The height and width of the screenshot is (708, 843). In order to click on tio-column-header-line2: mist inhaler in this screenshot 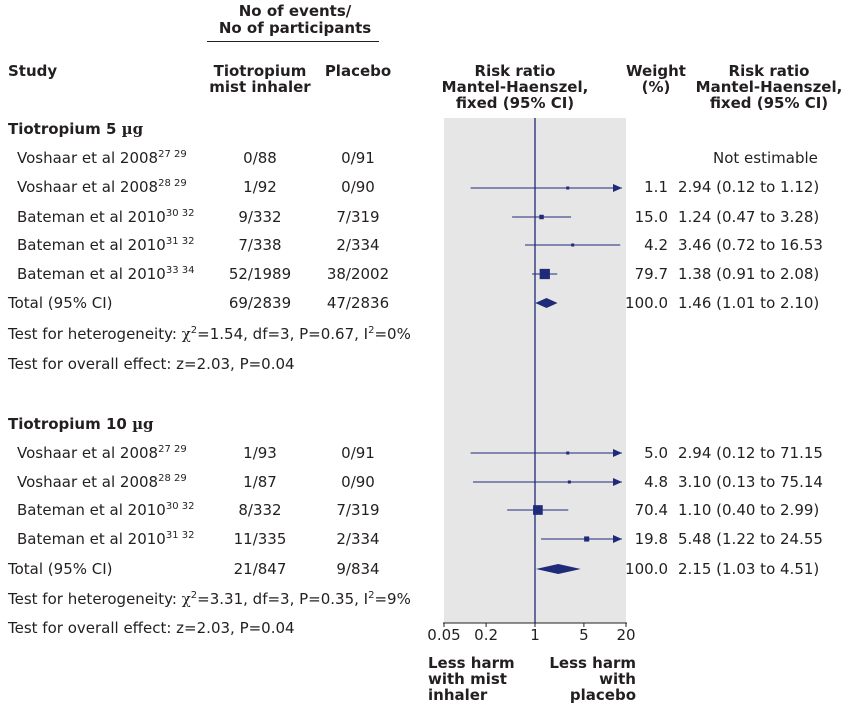, I will do `click(260, 87)`.